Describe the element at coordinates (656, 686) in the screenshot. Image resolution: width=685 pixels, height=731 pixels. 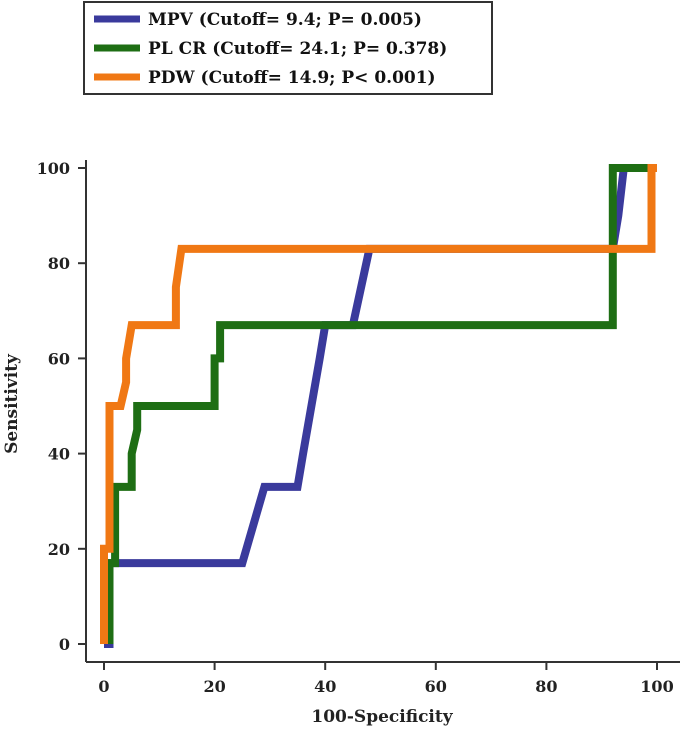
I see `x-tick-label: 100` at that location.